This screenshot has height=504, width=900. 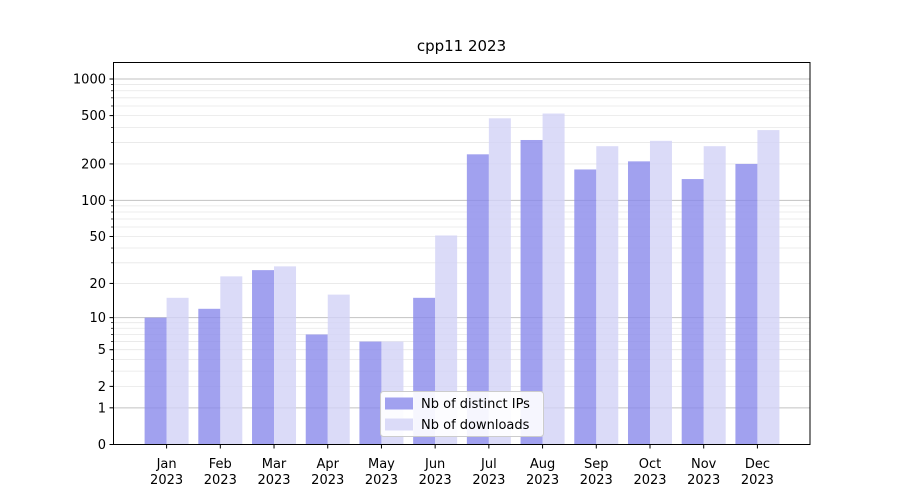 What do you see at coordinates (209, 376) in the screenshot?
I see `bar-distinct-ips-feb` at bounding box center [209, 376].